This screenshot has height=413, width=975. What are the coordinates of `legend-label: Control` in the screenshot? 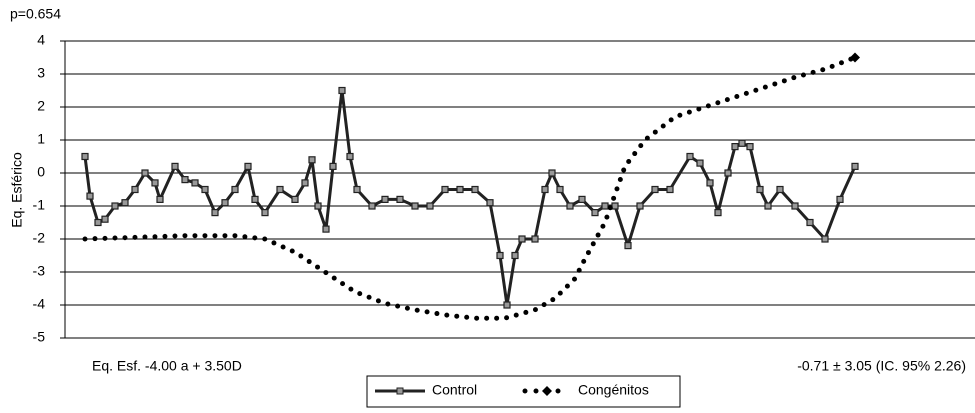 It's located at (454, 390).